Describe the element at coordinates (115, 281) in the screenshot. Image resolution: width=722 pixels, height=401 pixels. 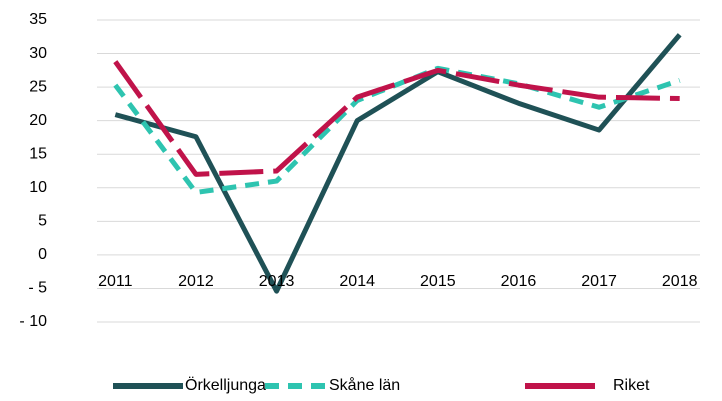
I see `x-tick-label: 2011` at that location.